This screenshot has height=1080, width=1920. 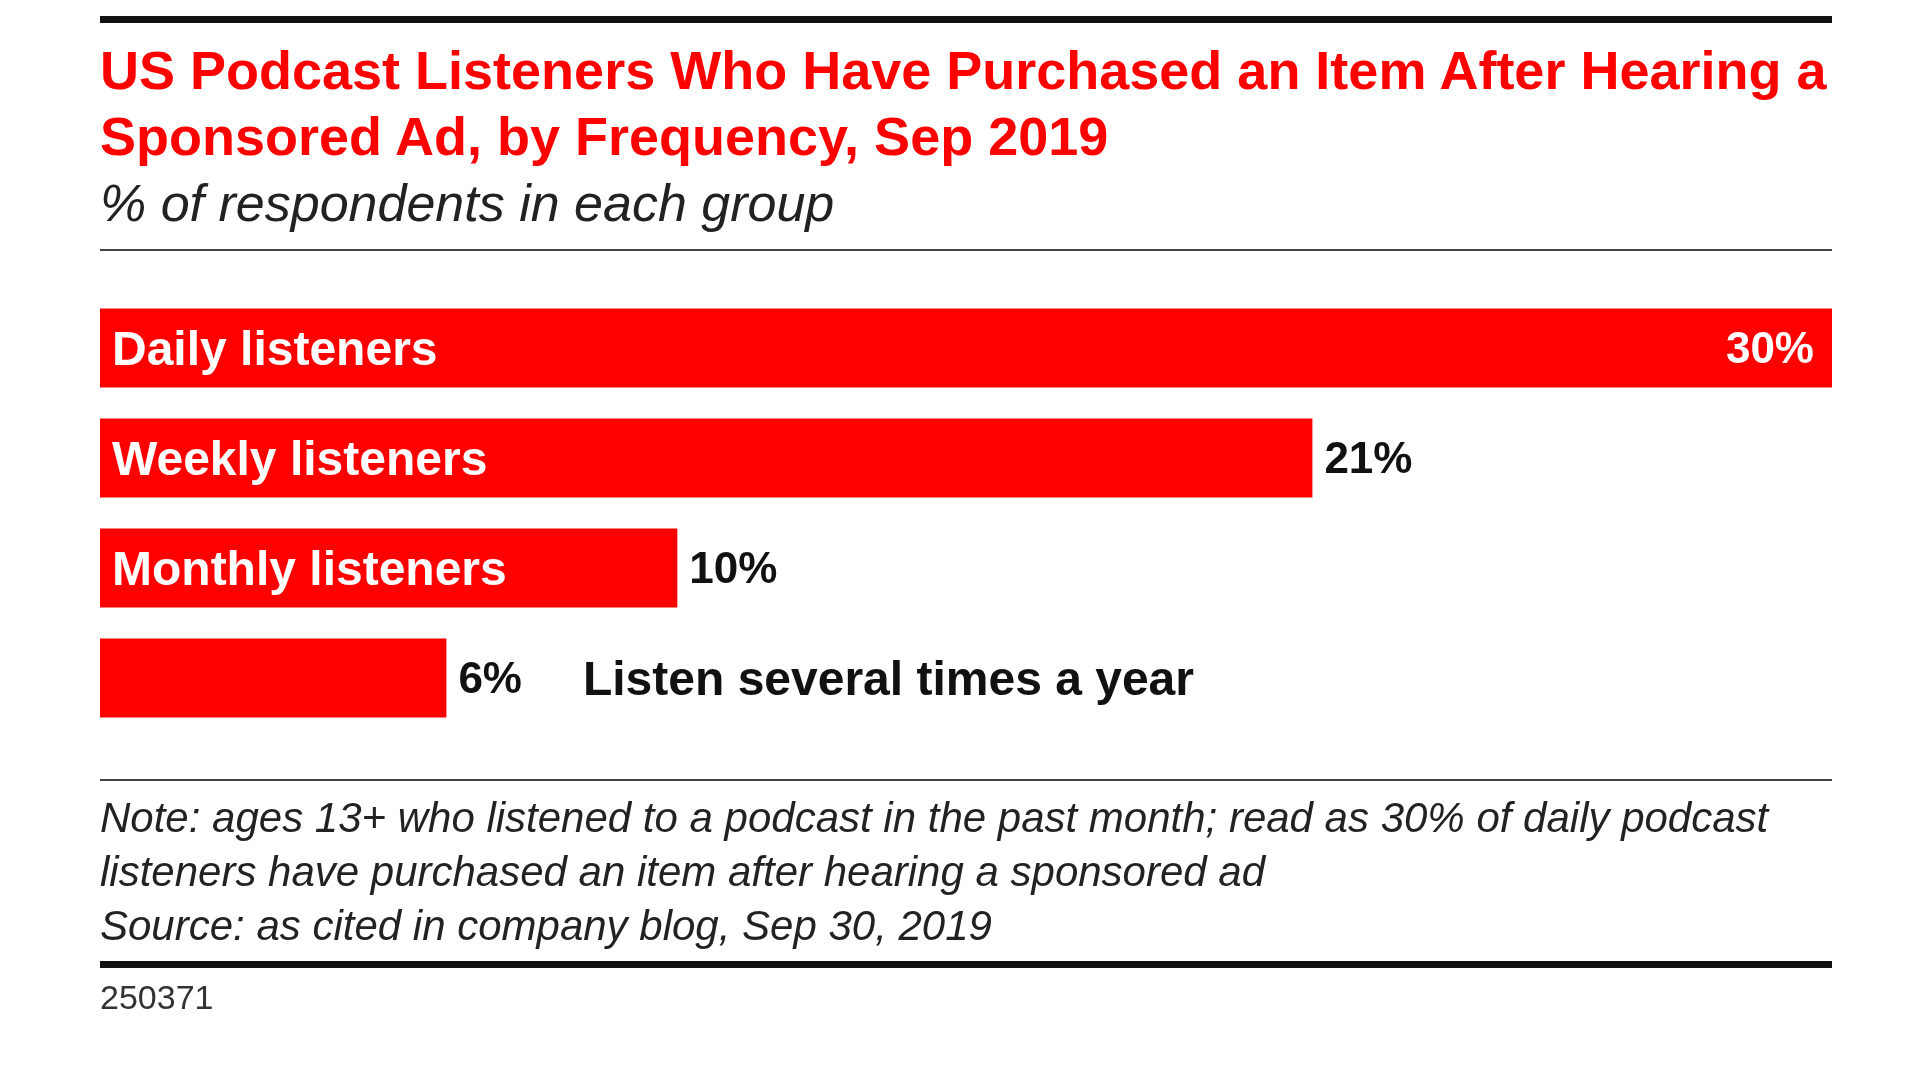 I want to click on data-label: 30%, so click(x=1769, y=348).